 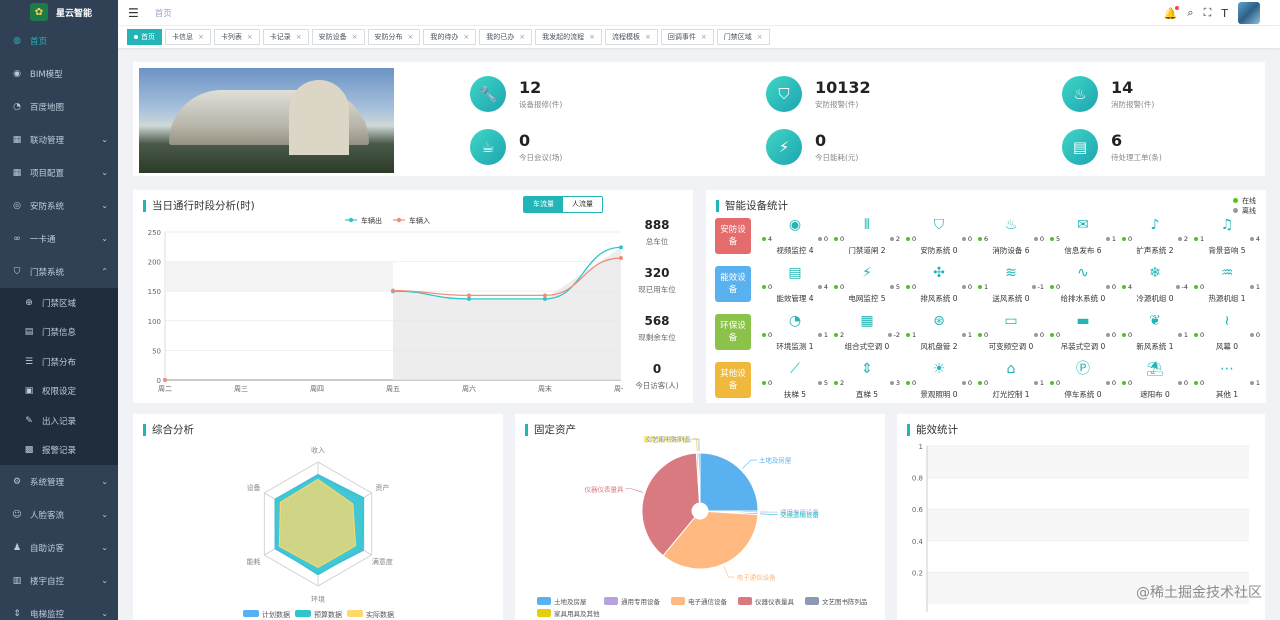 What do you see at coordinates (380, 614) in the screenshot?
I see `legend-label: 实际数据` at bounding box center [380, 614].